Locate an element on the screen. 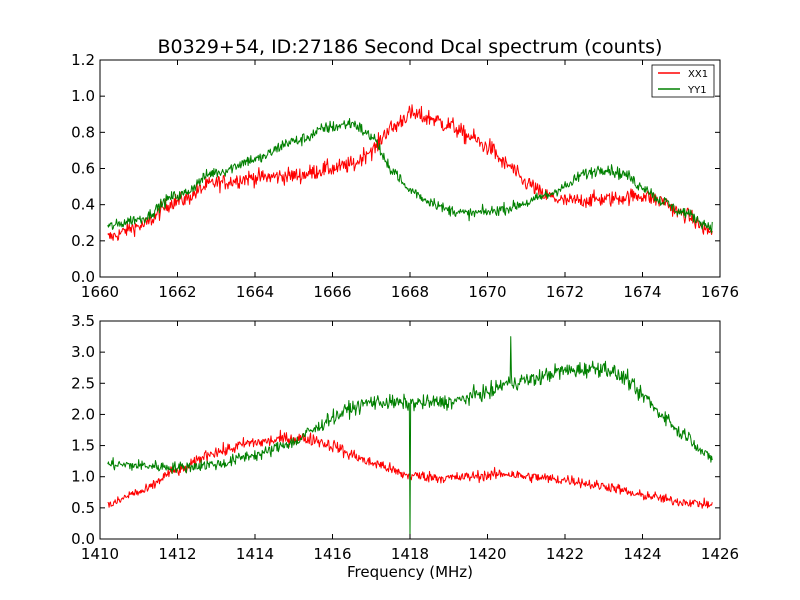  bottom-x-tick-label: 1418 is located at coordinates (410, 554).